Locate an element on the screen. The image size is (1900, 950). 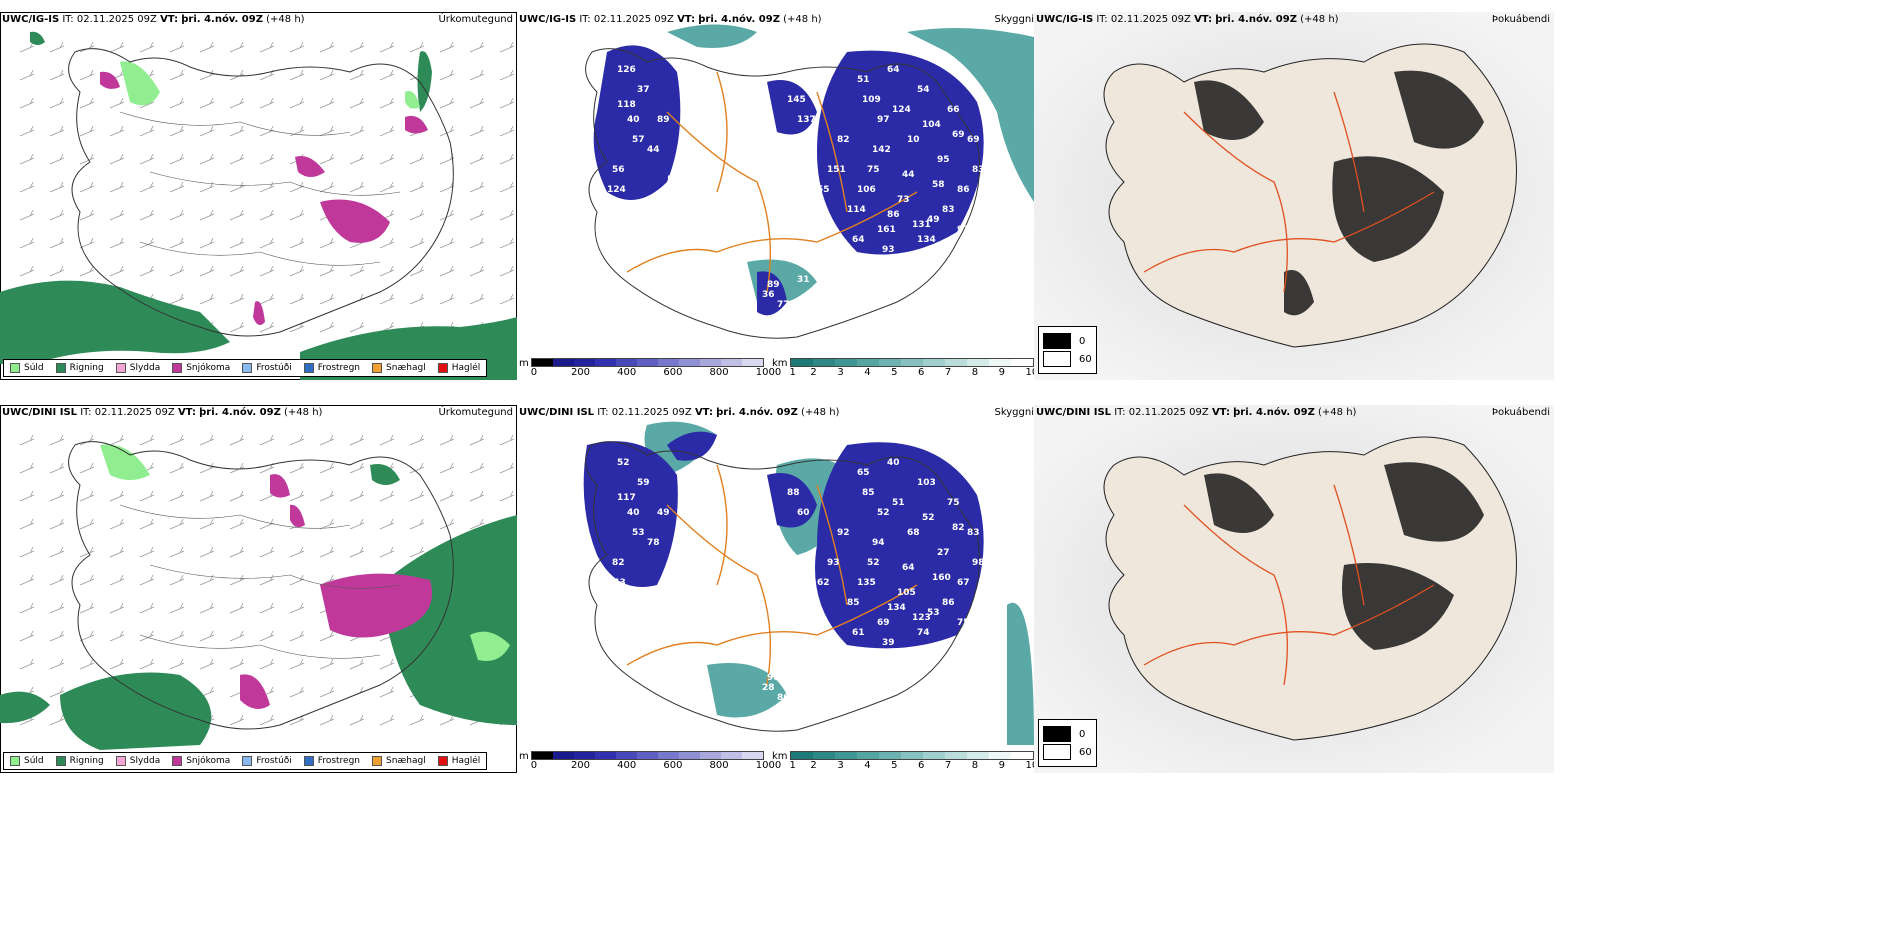
ceiling-value-label: 73 is located at coordinates (903, 200).